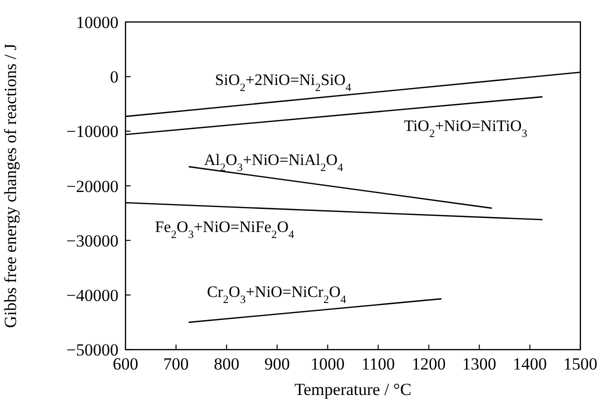 The width and height of the screenshot is (615, 403). Describe the element at coordinates (283, 83) in the screenshot. I see `series-label: SiO$_{2}$+2NiO=Ni$_{2}$SiO$_{4}$` at that location.